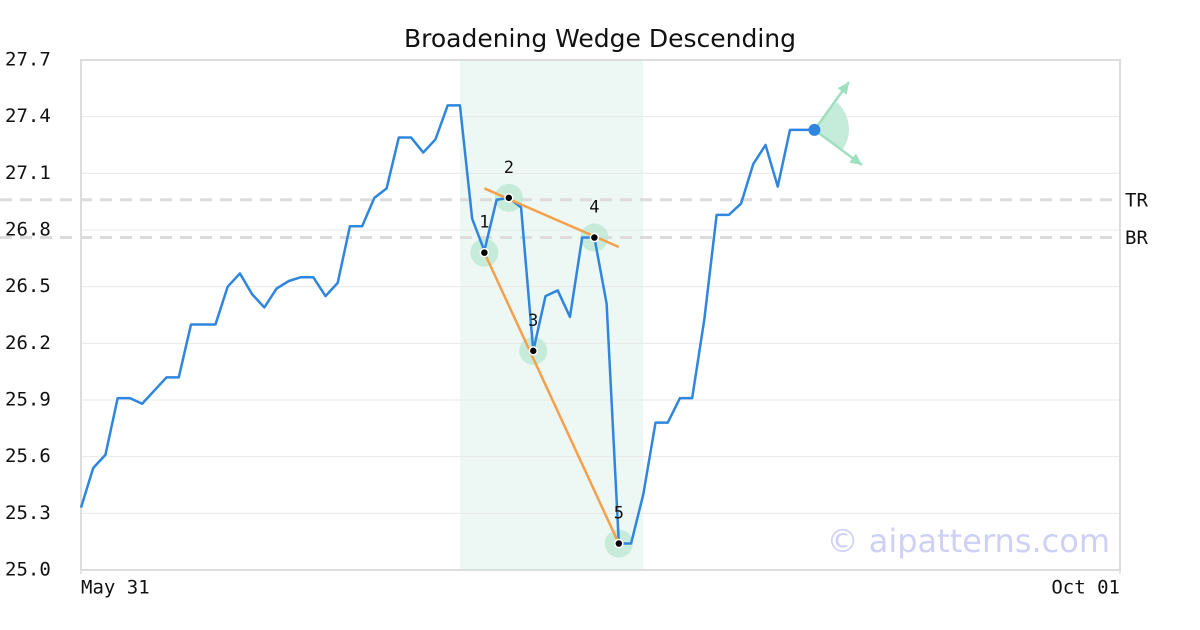 This screenshot has height=630, width=1200. I want to click on y-tick-label: 25.6, so click(28, 456).